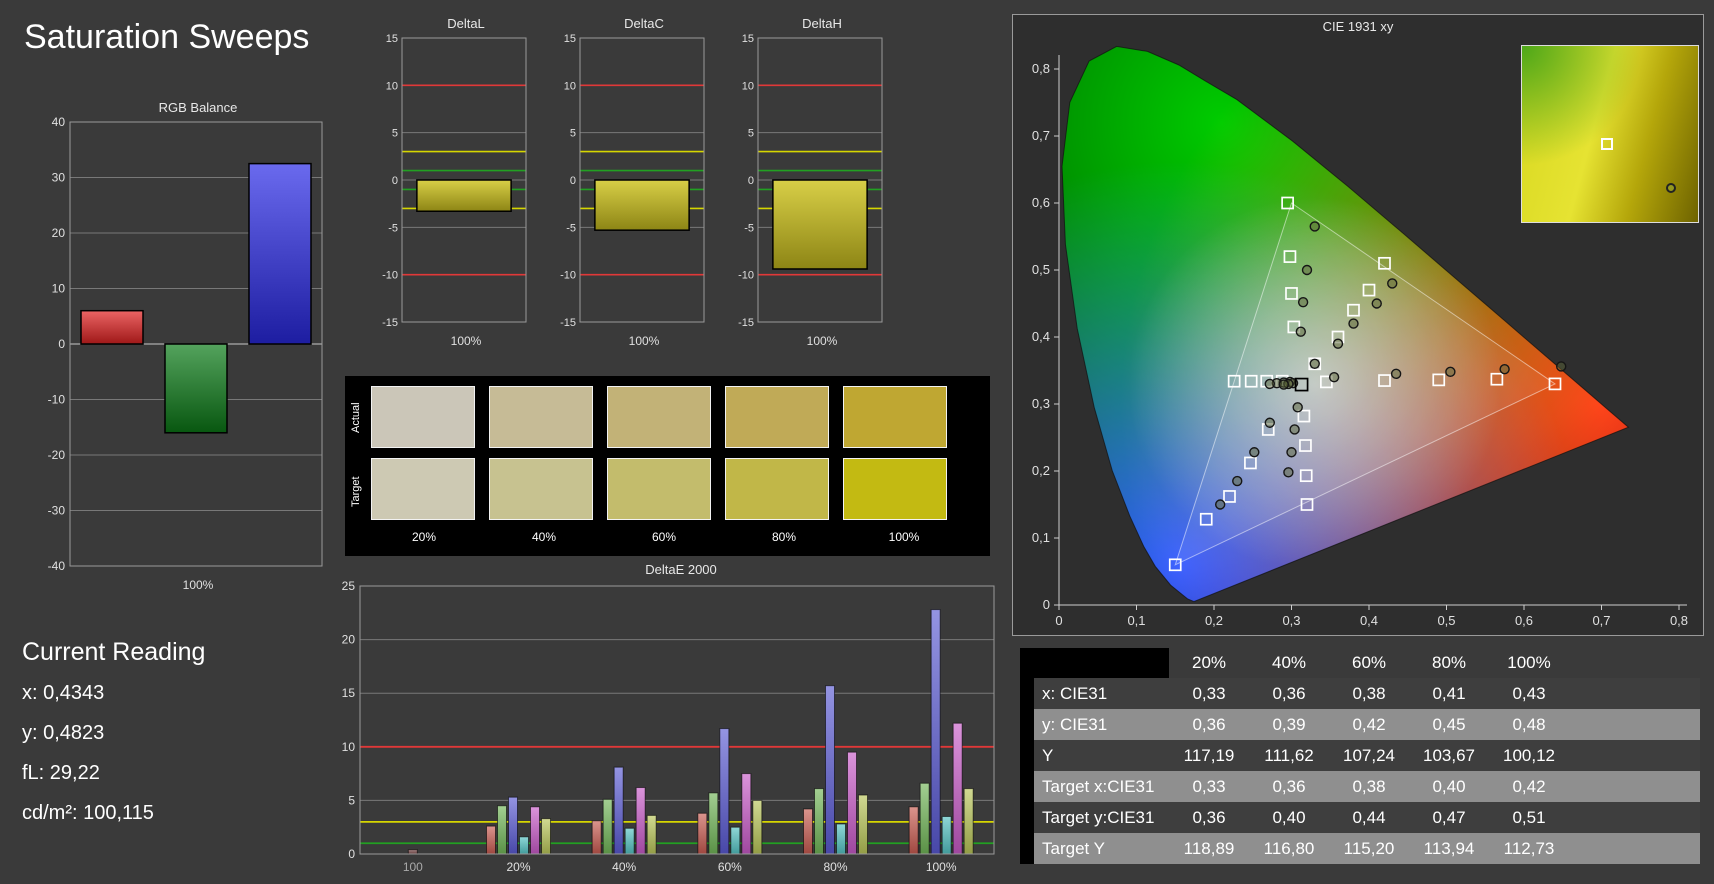 The image size is (1714, 884). Describe the element at coordinates (664, 537) in the screenshot. I see `swatch-column-label: 60%` at that location.